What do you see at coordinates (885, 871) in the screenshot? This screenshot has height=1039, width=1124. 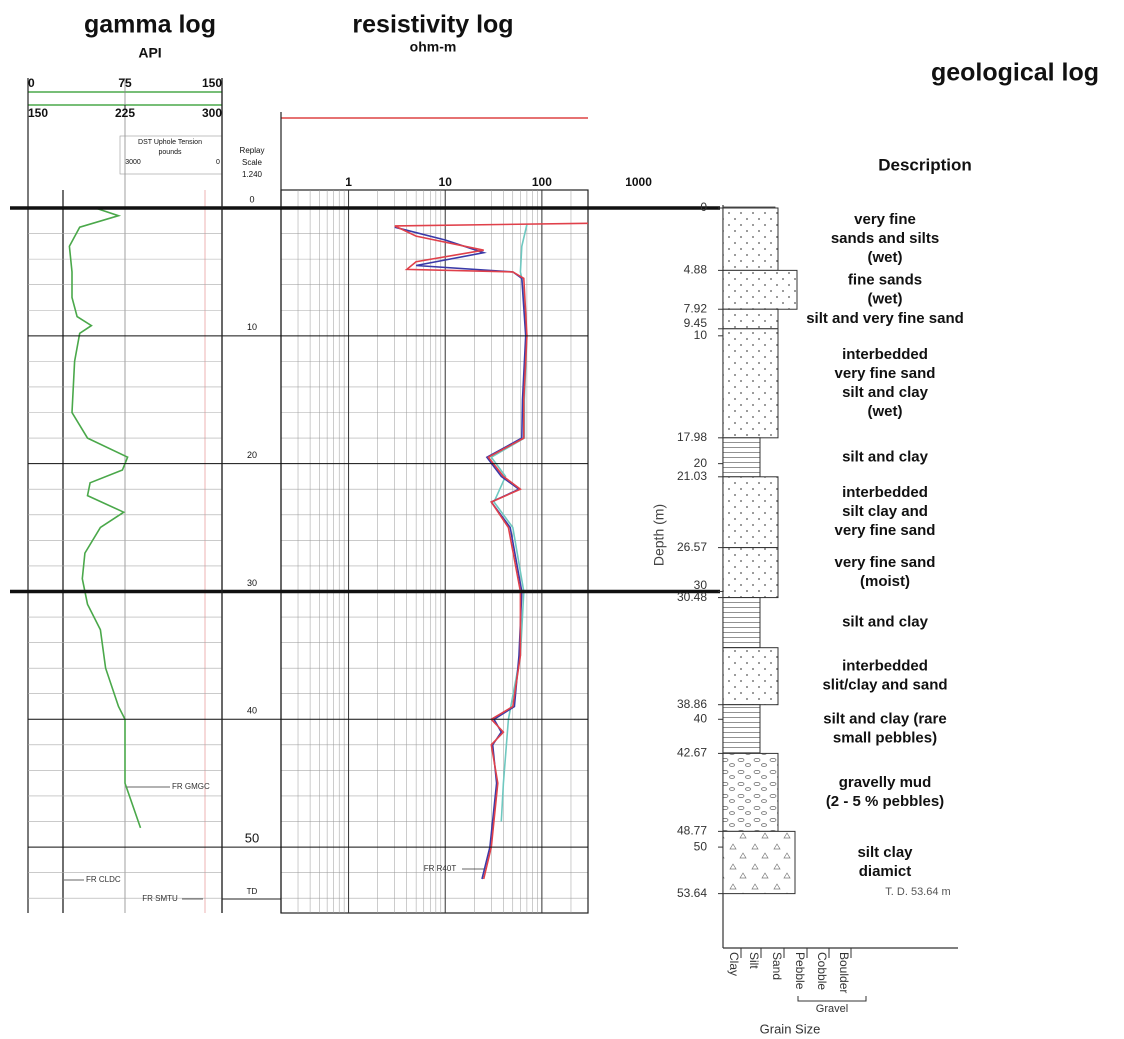 I see `layer-description: diamict` at bounding box center [885, 871].